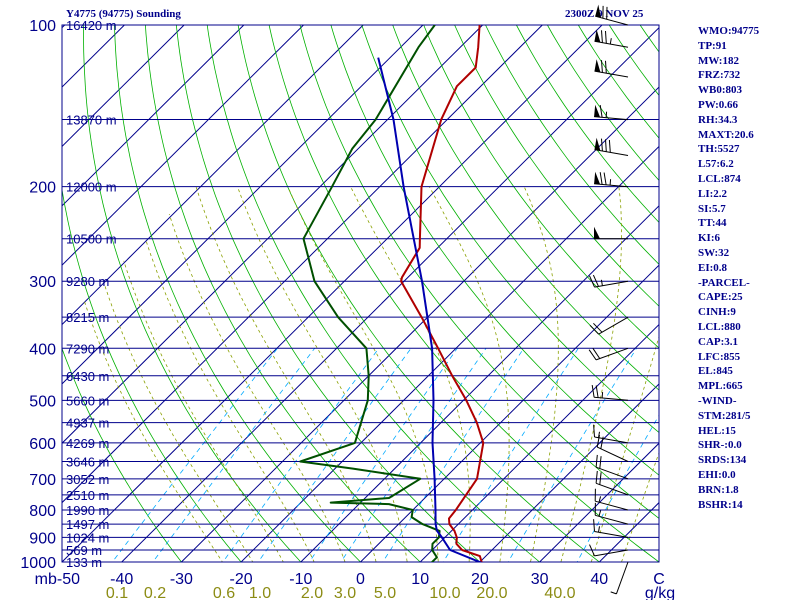 Image resolution: width=800 pixels, height=600 pixels. What do you see at coordinates (718, 489) in the screenshot?
I see `stat-item: BRN:1.8` at bounding box center [718, 489].